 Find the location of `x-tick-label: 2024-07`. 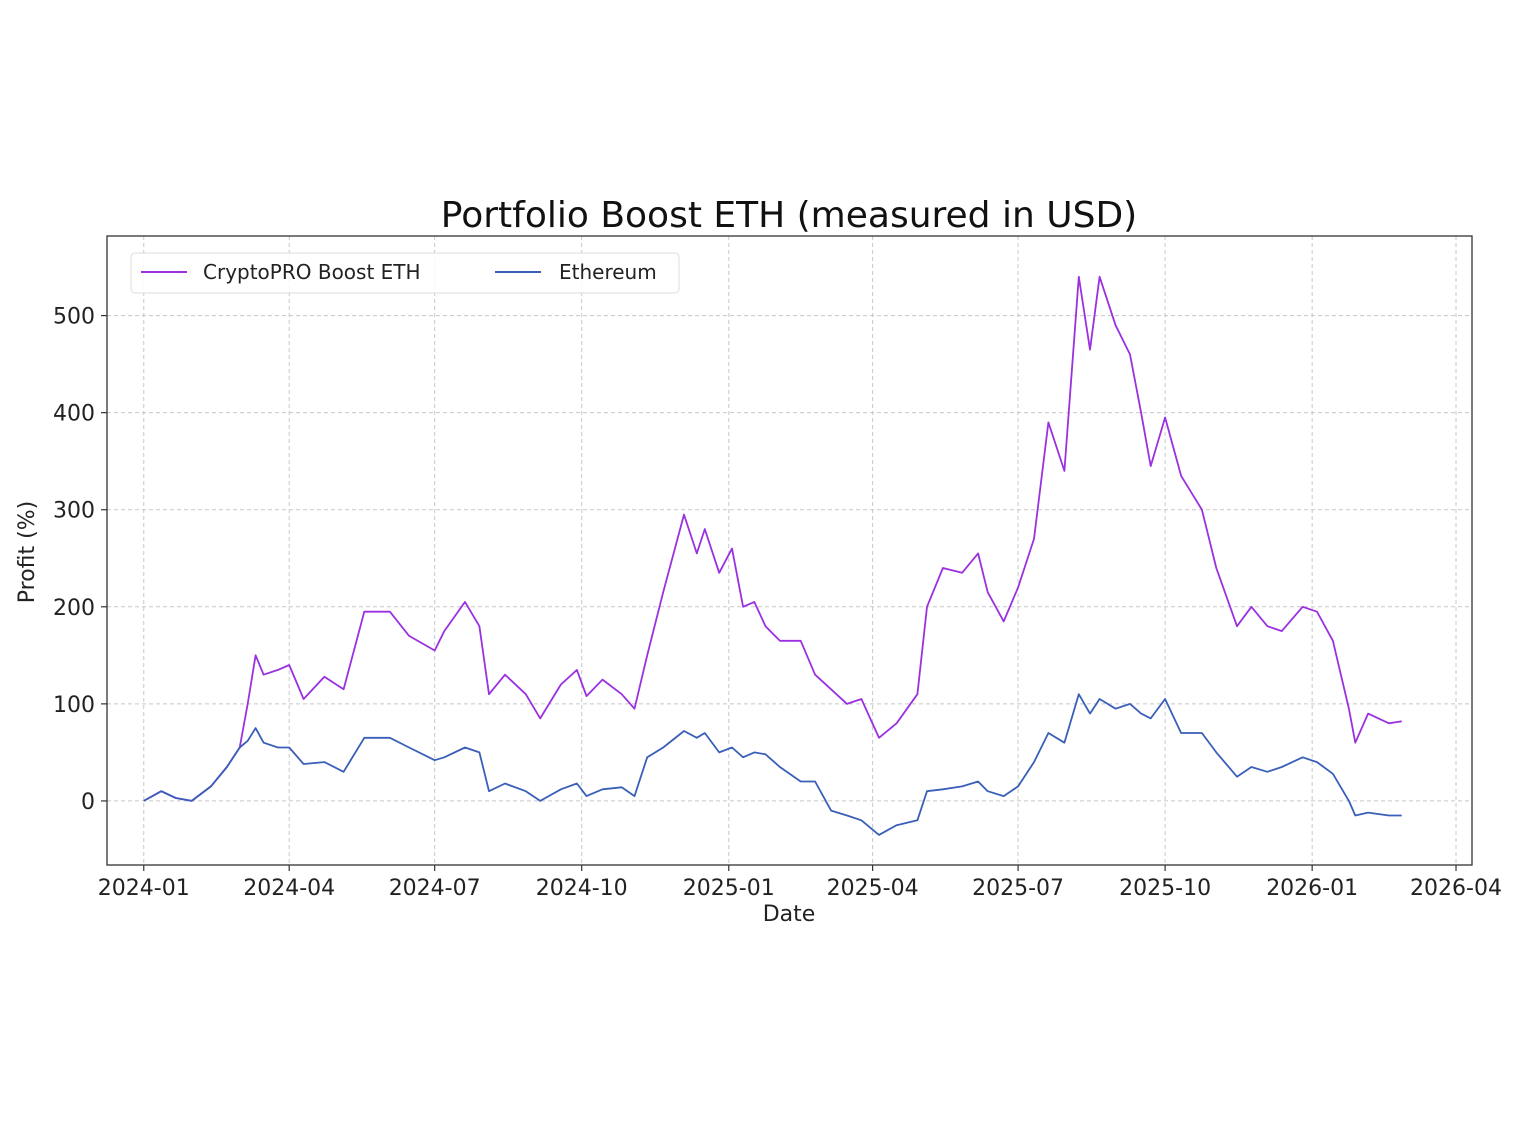

x-tick-label: 2024-07 is located at coordinates (435, 888).